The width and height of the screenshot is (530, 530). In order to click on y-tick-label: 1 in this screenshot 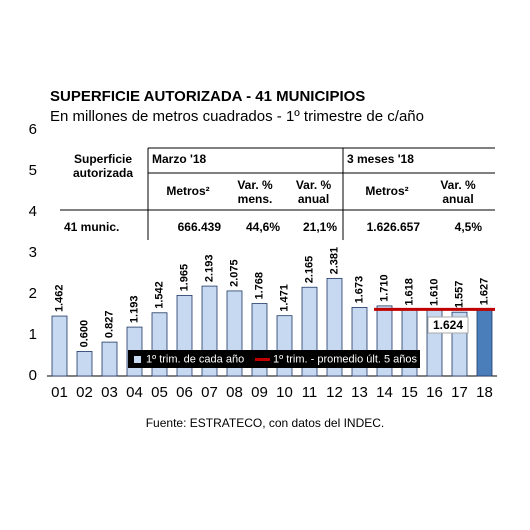, I will do `click(33, 334)`.